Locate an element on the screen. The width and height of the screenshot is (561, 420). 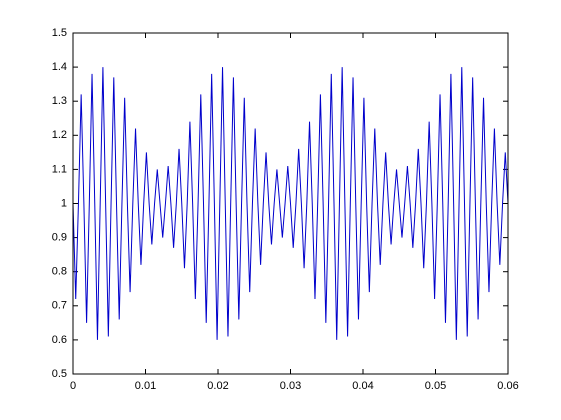
x-tick-label: 0.04 is located at coordinates (362, 386).